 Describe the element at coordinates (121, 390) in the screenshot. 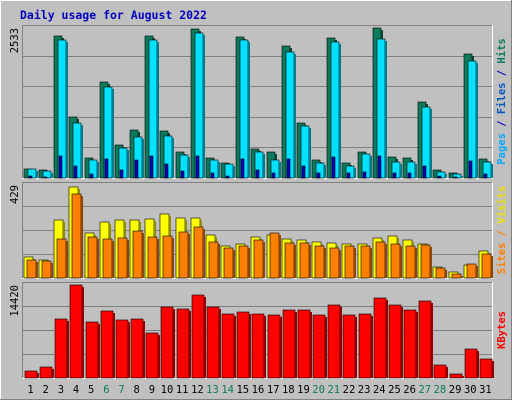

I see `x-tick-label-day-7: 7` at that location.